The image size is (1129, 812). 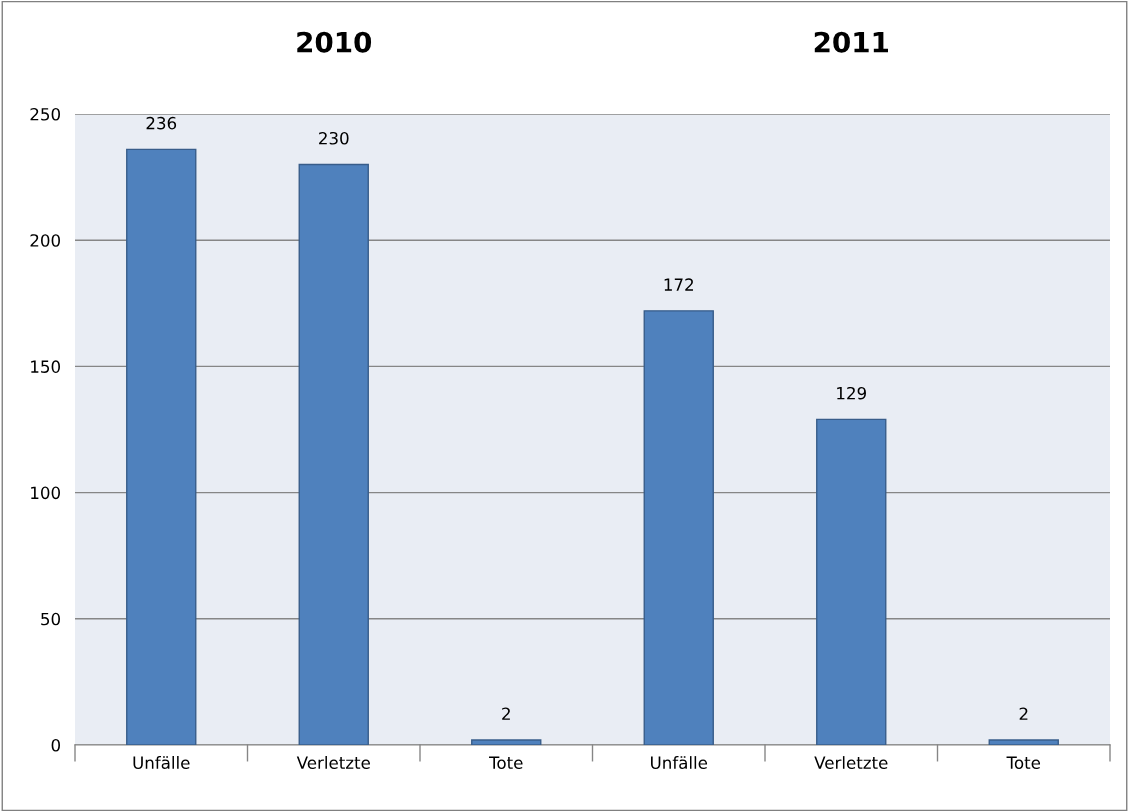 I want to click on y-tick-label: 250, so click(x=45, y=114).